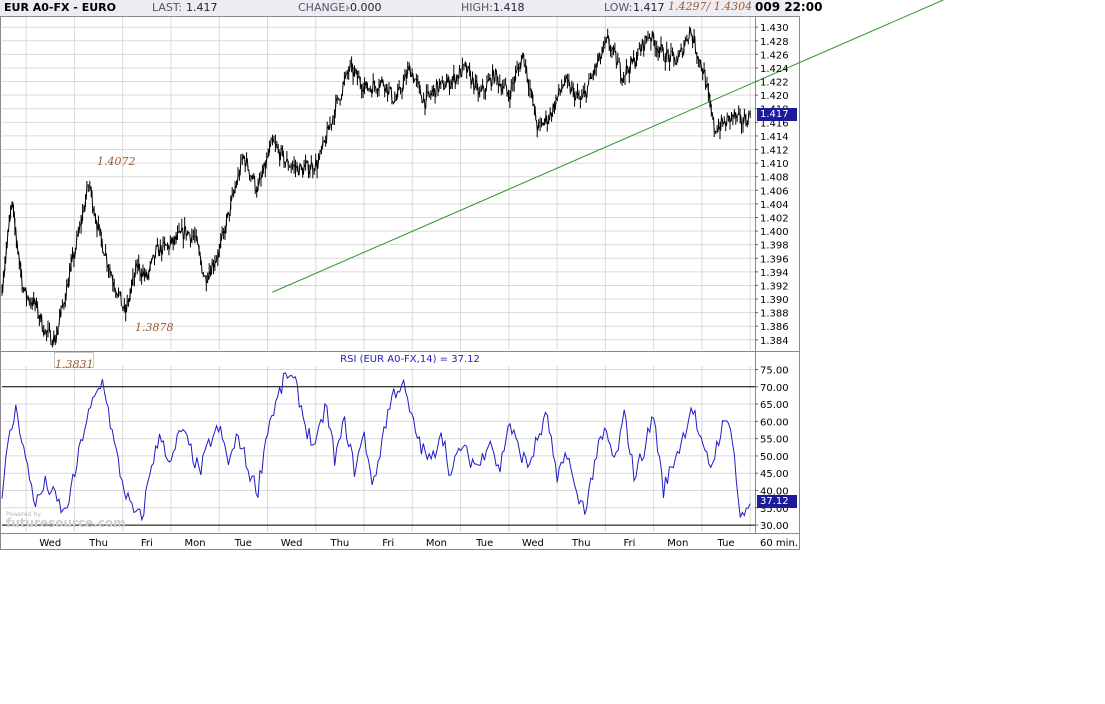  What do you see at coordinates (774, 178) in the screenshot?
I see `price-tick-label: 1.408` at bounding box center [774, 178].